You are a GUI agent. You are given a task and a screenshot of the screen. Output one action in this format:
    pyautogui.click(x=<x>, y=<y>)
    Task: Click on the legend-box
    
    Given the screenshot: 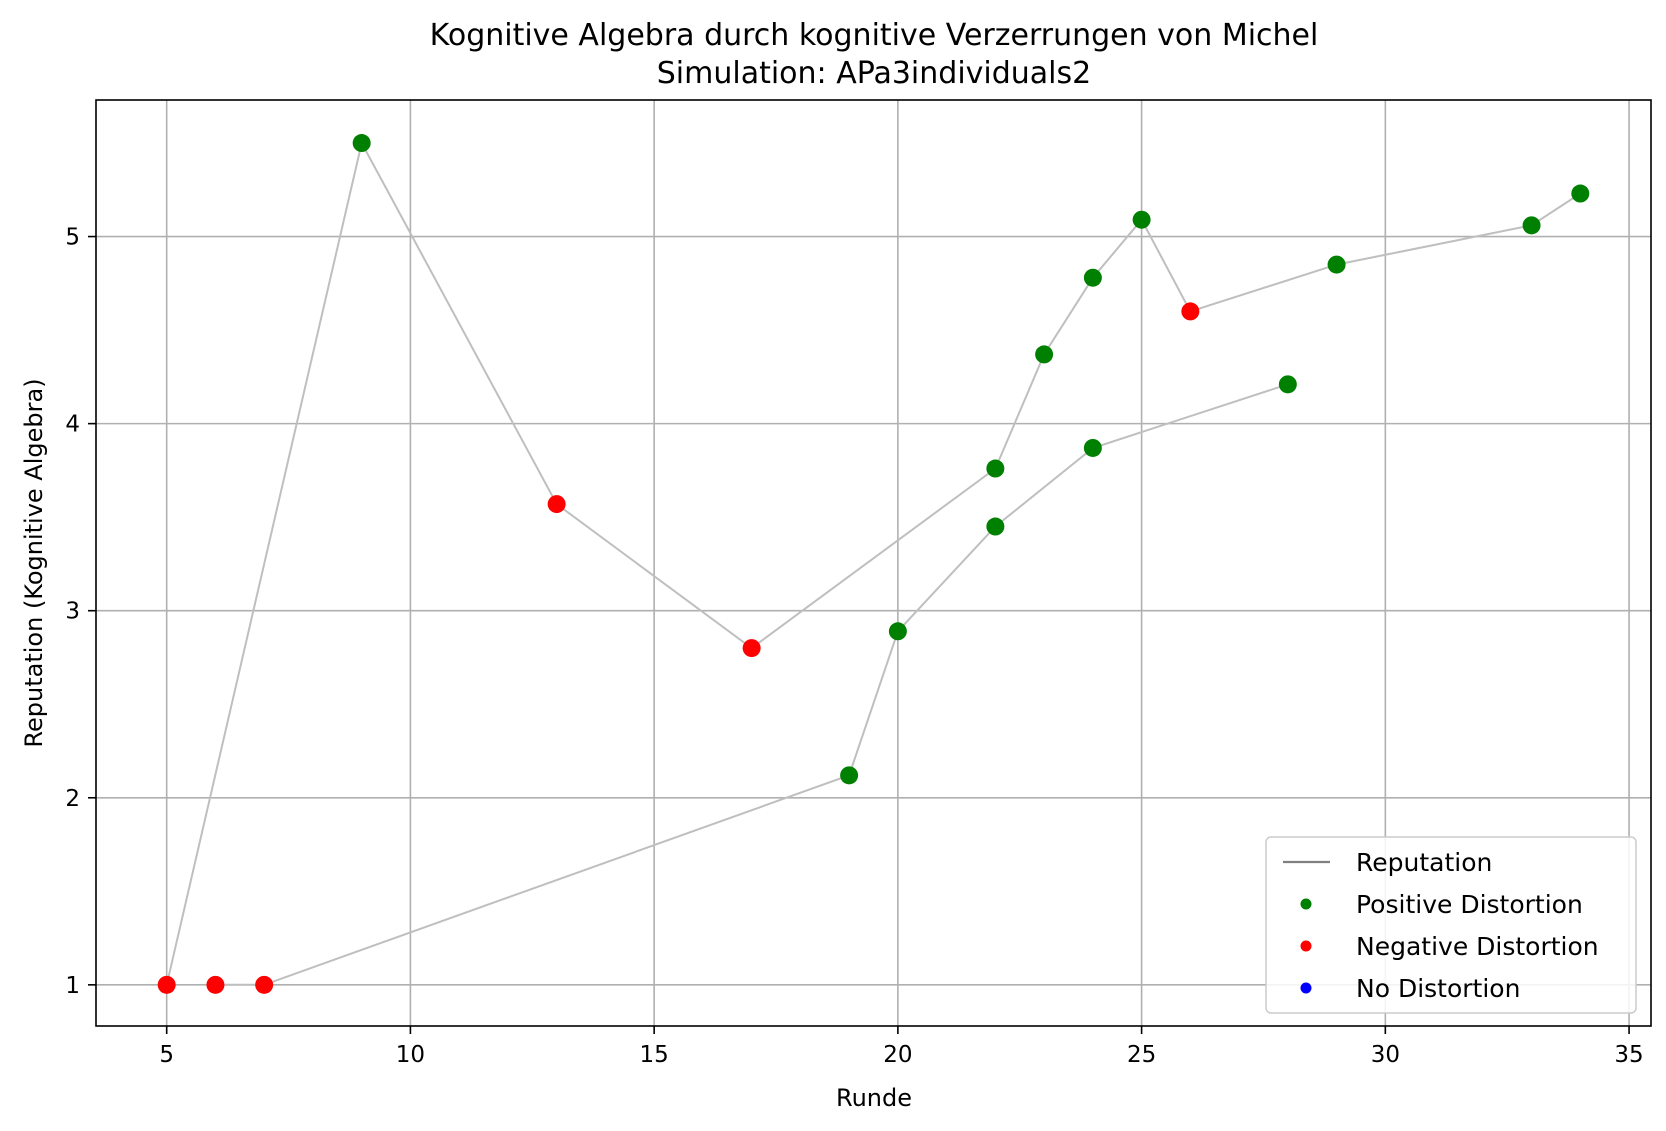 What is the action you would take?
    pyautogui.click(x=1451, y=925)
    